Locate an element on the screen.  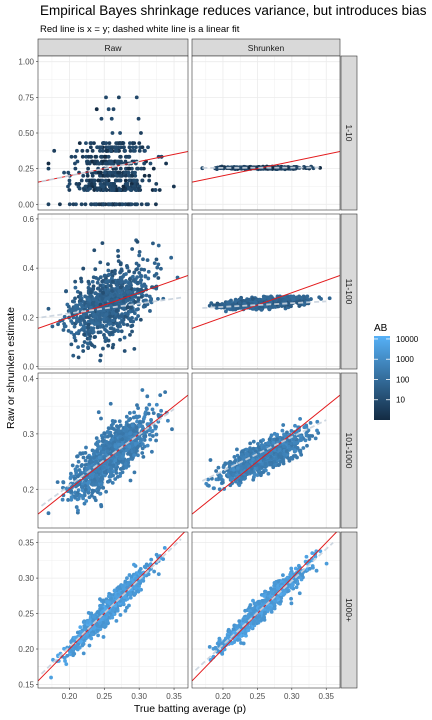
panel-101-1000-shrunken is located at coordinates (266, 450).